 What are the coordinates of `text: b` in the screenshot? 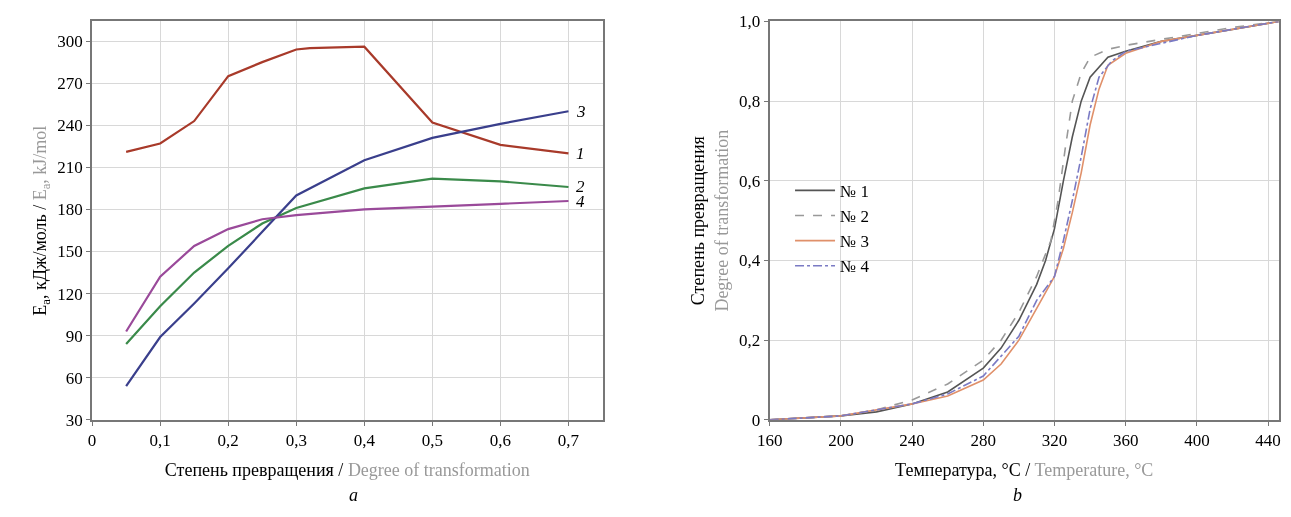 It's located at (1017, 495).